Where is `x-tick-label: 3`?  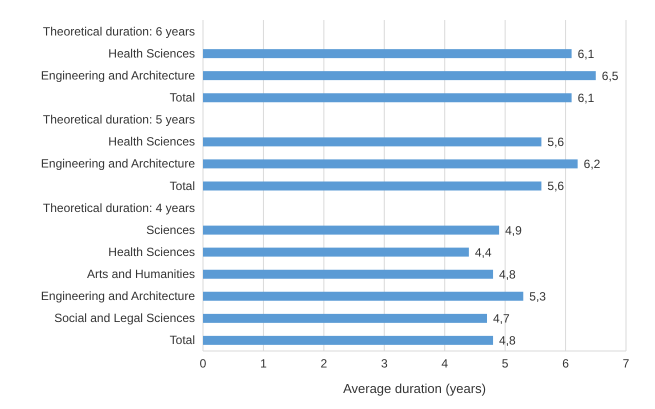 x-tick-label: 3 is located at coordinates (384, 363).